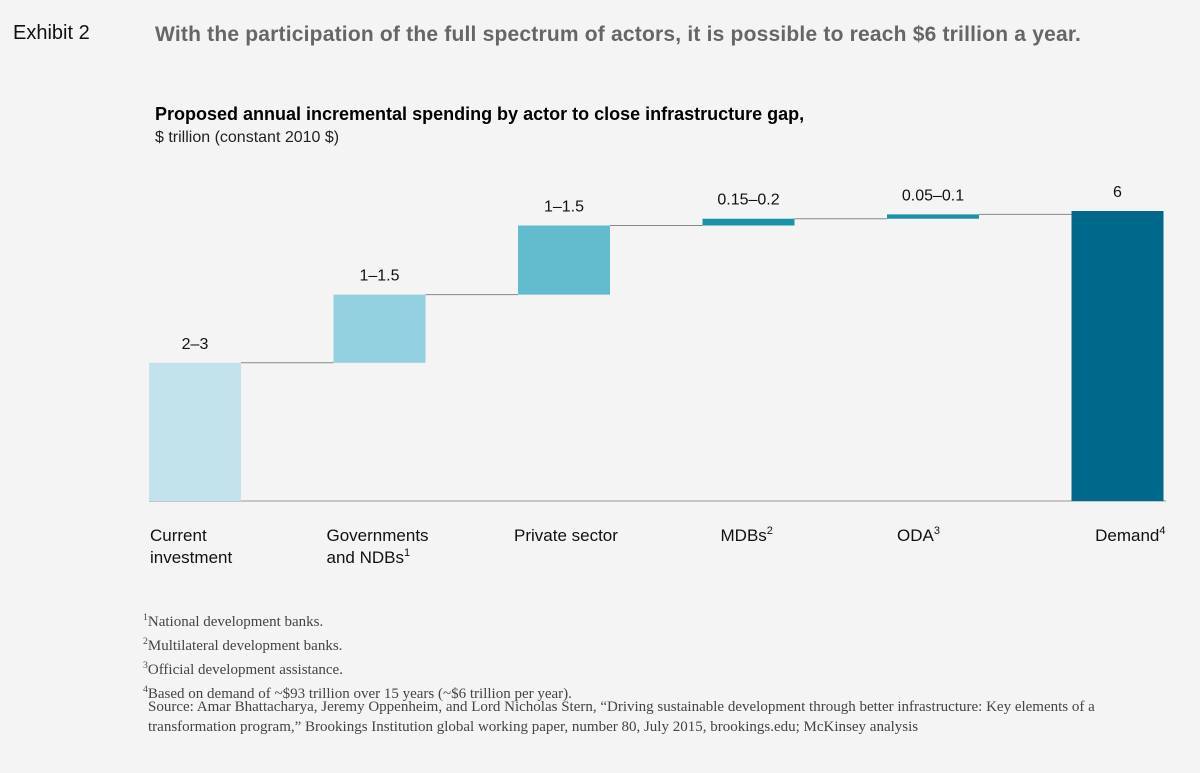  What do you see at coordinates (1130, 535) in the screenshot?
I see `category-label: Demand4` at bounding box center [1130, 535].